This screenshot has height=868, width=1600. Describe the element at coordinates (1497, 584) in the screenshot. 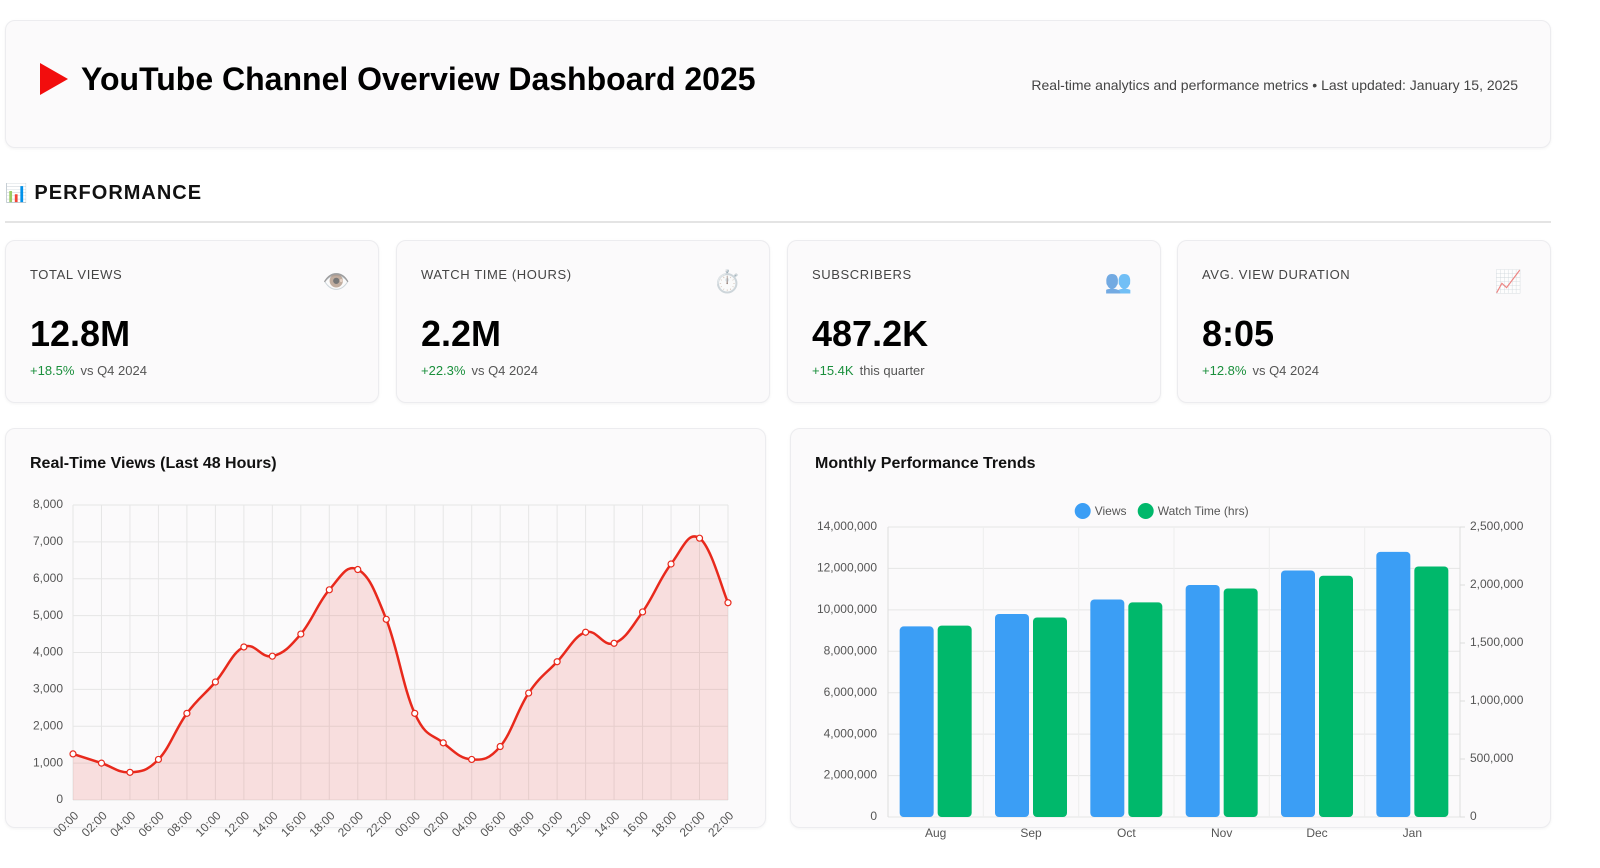

I see `y2-tick-label: 2,000,000` at that location.